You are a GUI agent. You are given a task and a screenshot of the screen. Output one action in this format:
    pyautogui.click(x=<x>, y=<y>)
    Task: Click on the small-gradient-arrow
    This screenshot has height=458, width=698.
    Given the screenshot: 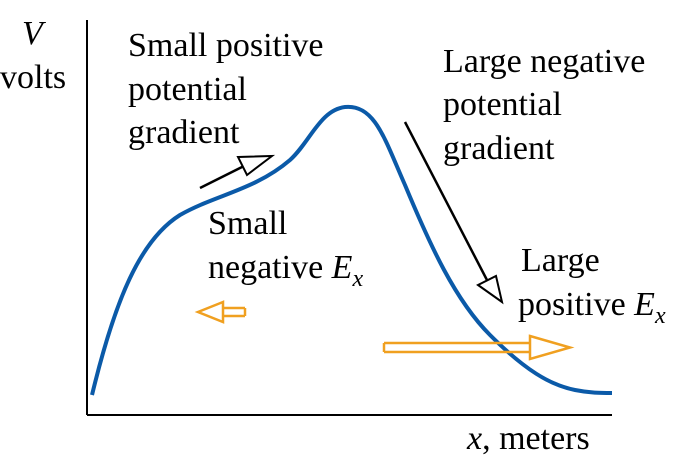 What is the action you would take?
    pyautogui.click(x=237, y=172)
    